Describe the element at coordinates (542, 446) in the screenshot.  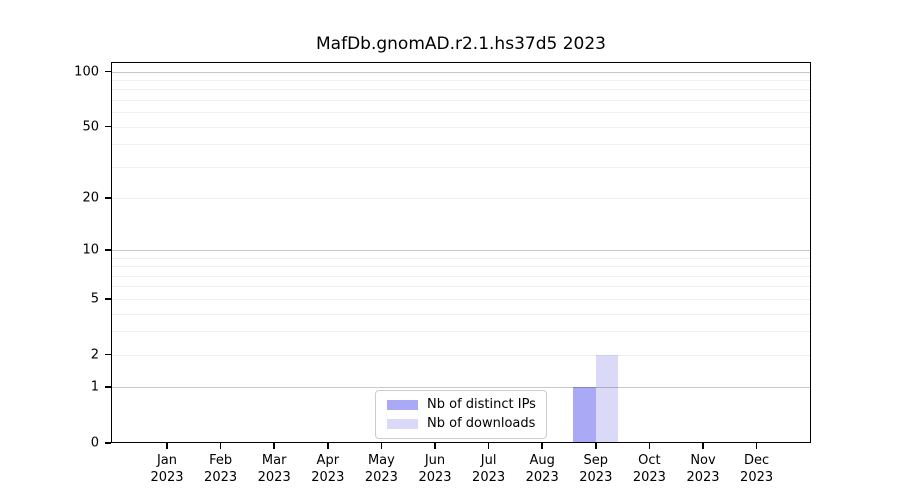
I see `x-tick-aug` at that location.